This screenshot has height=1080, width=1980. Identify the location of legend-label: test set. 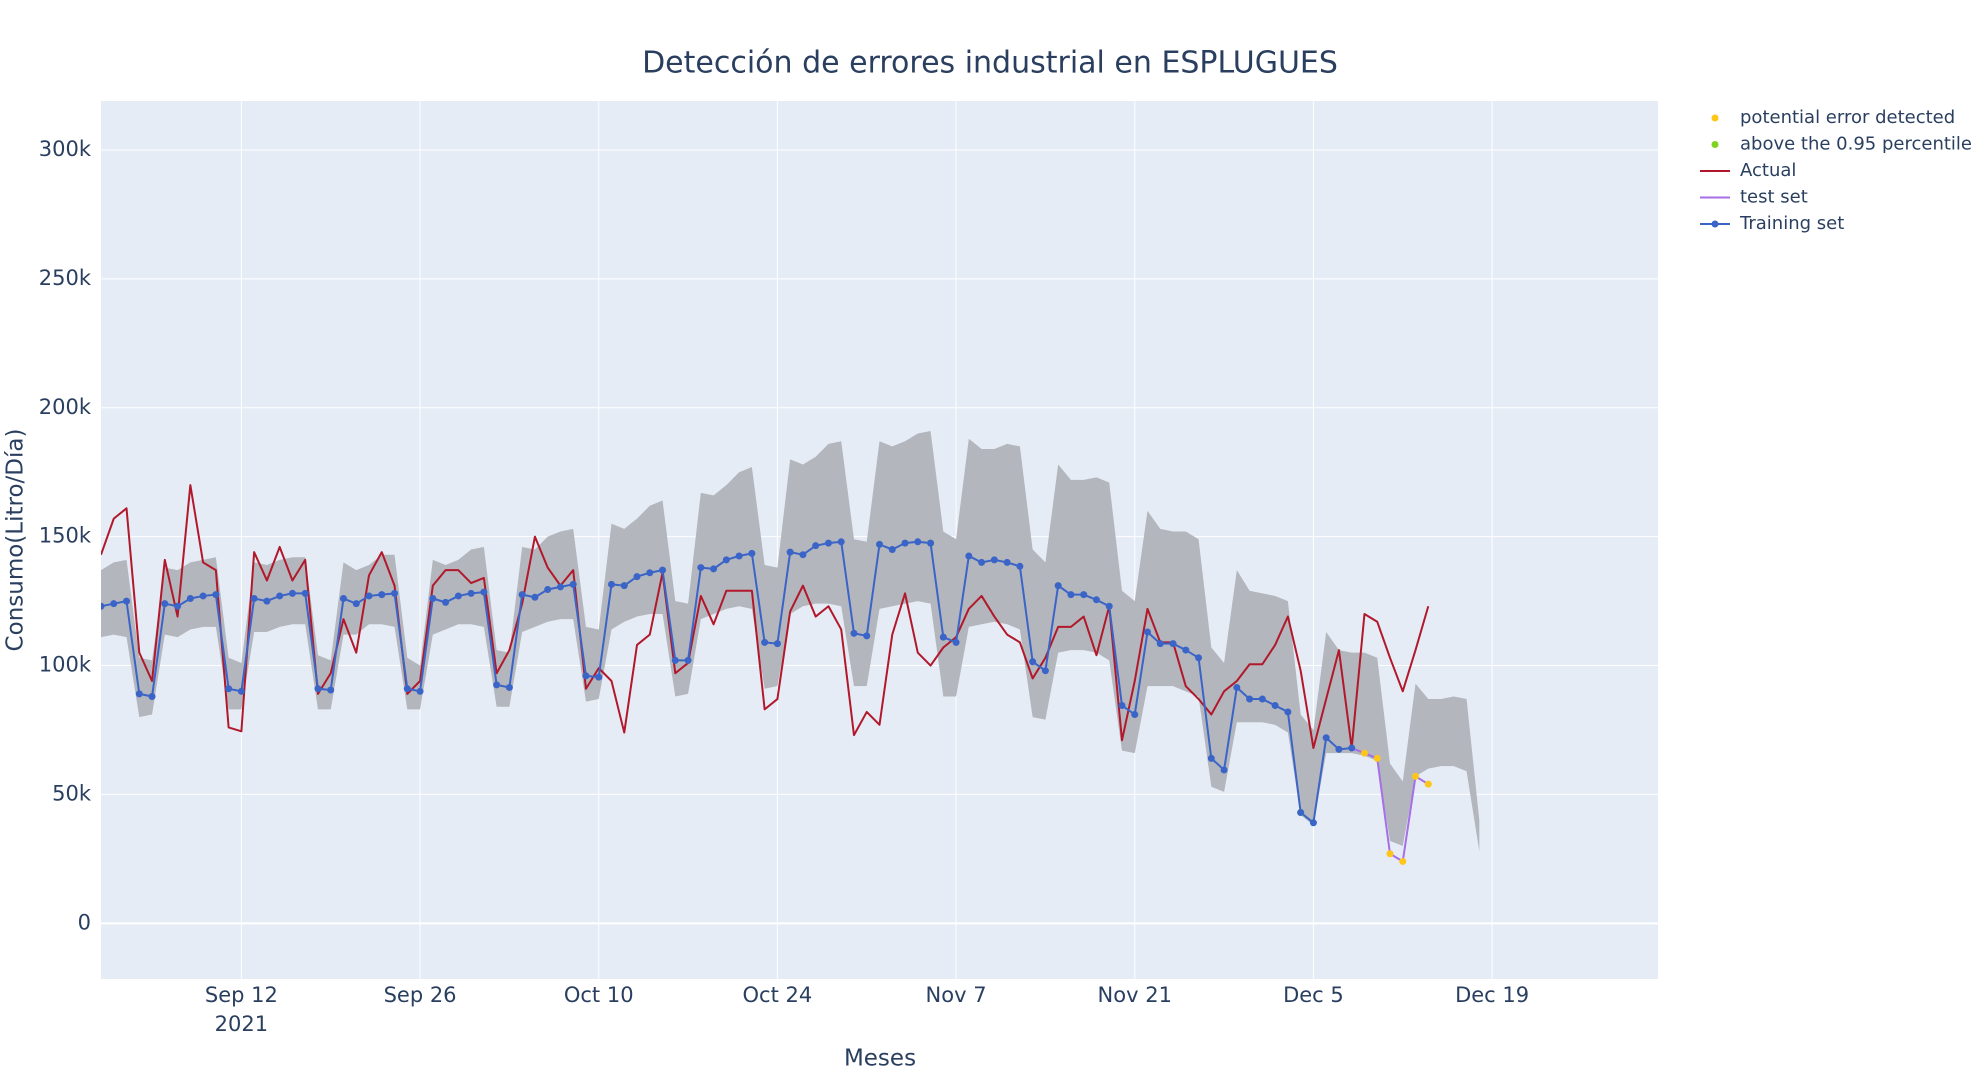
(1774, 197).